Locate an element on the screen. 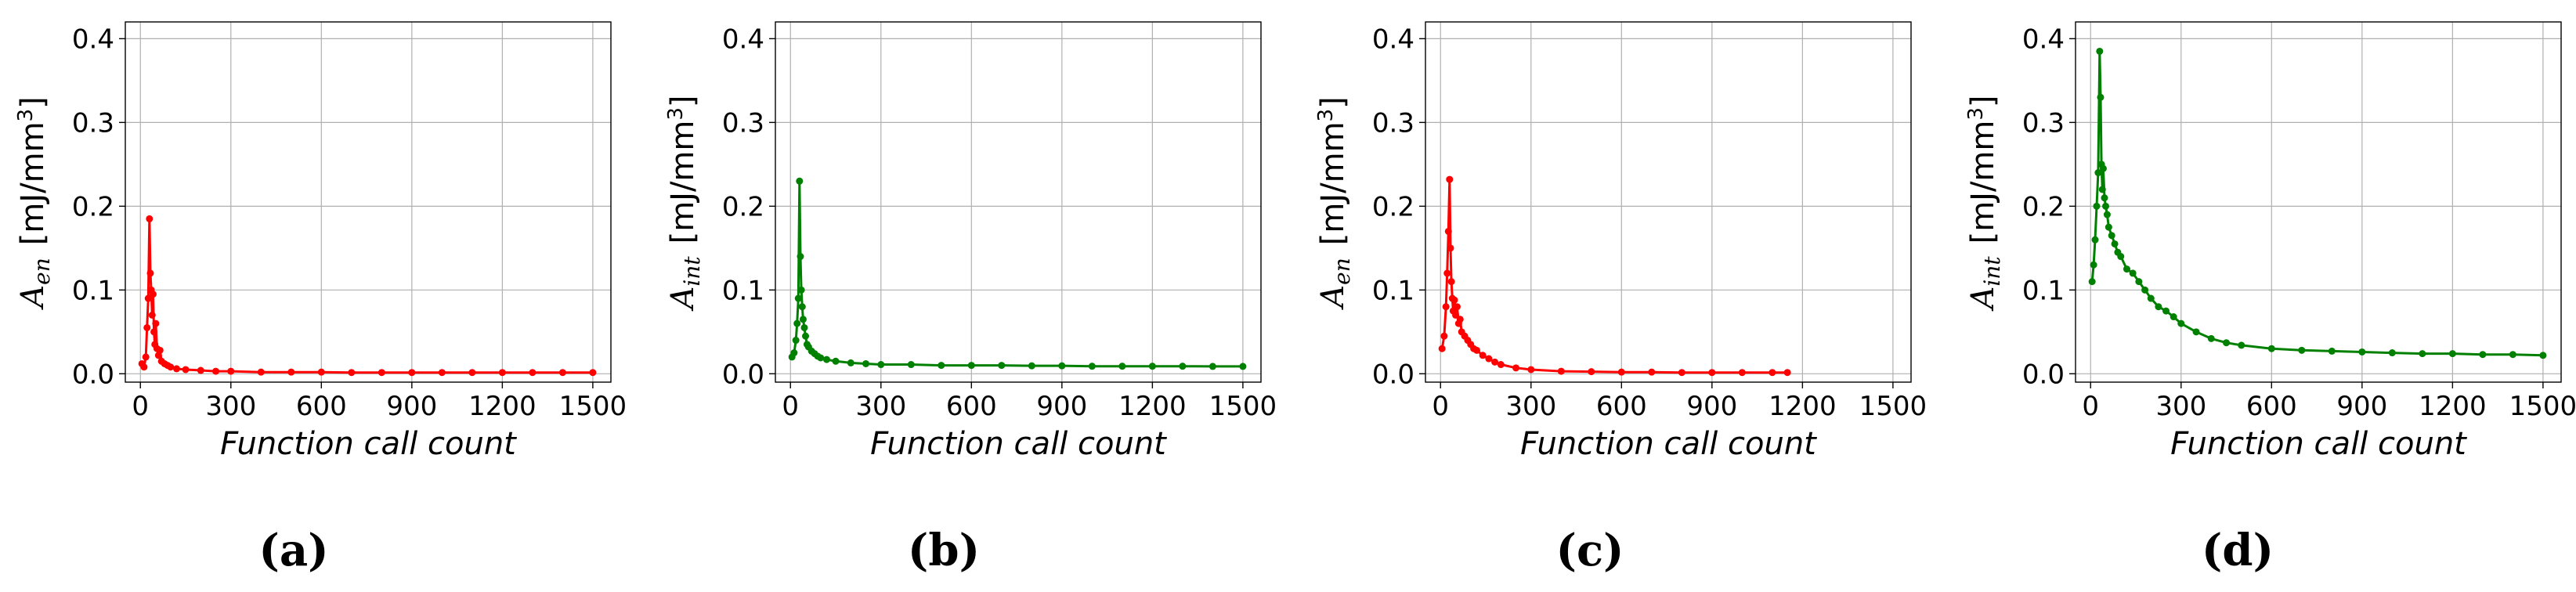 This screenshot has height=592, width=2576. panel-caption: (c) is located at coordinates (1589, 550).